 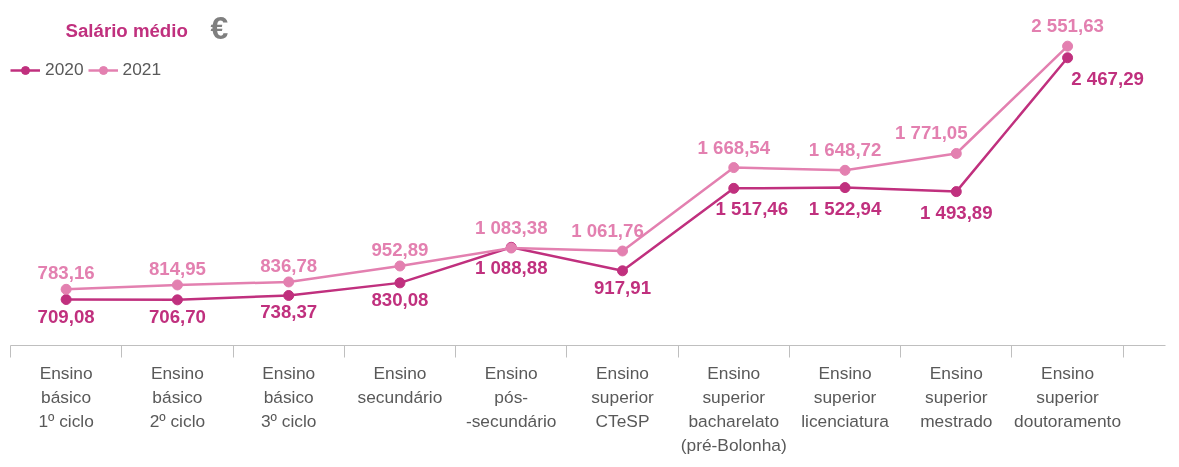 I want to click on data-label: 783,16, so click(x=66, y=273).